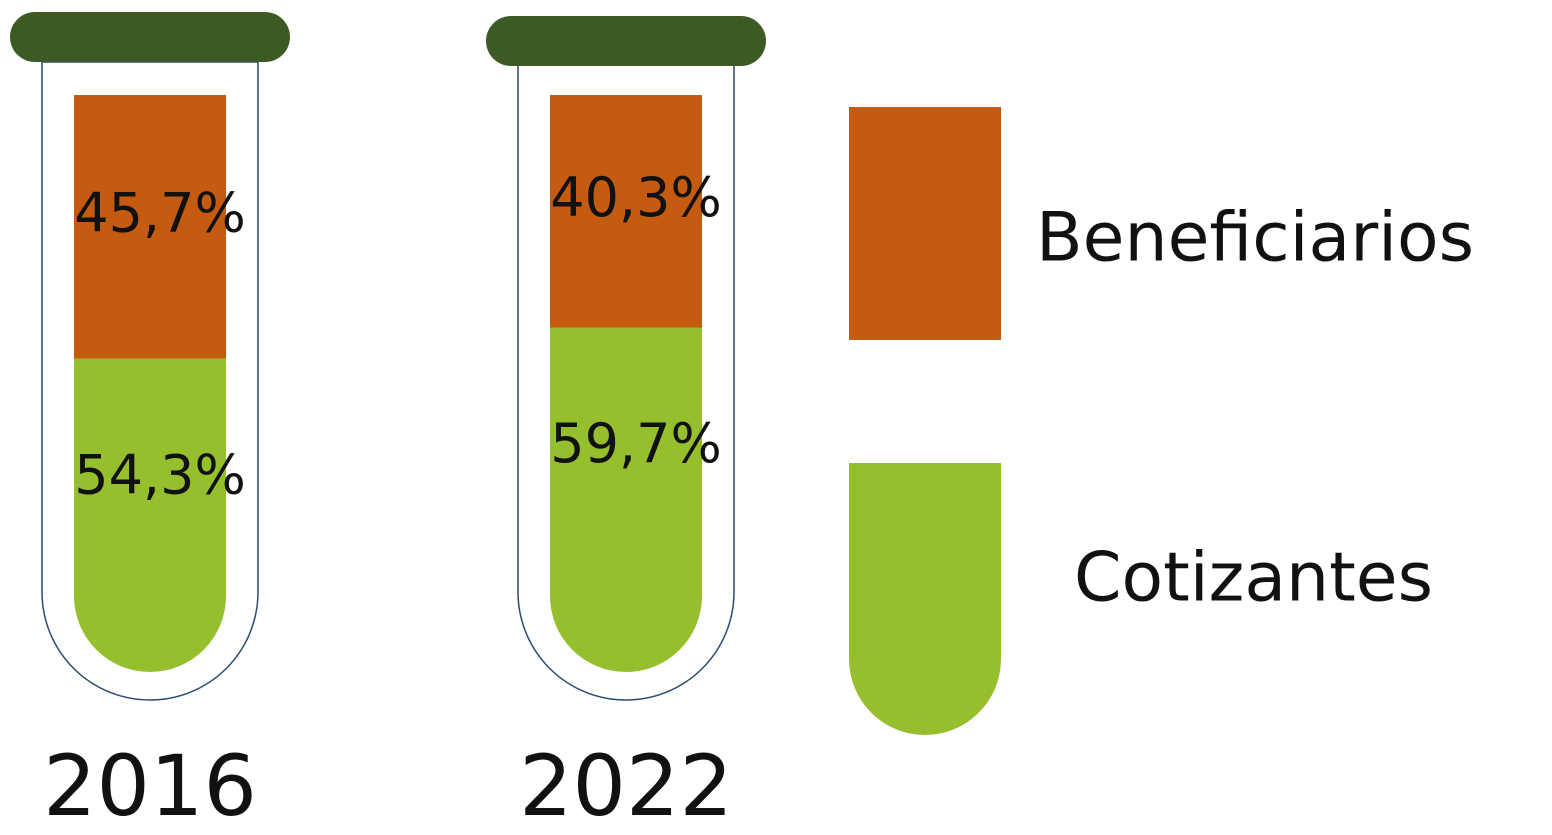 This screenshot has height=835, width=1552. Describe the element at coordinates (626, 786) in the screenshot. I see `category-label: 2022` at that location.